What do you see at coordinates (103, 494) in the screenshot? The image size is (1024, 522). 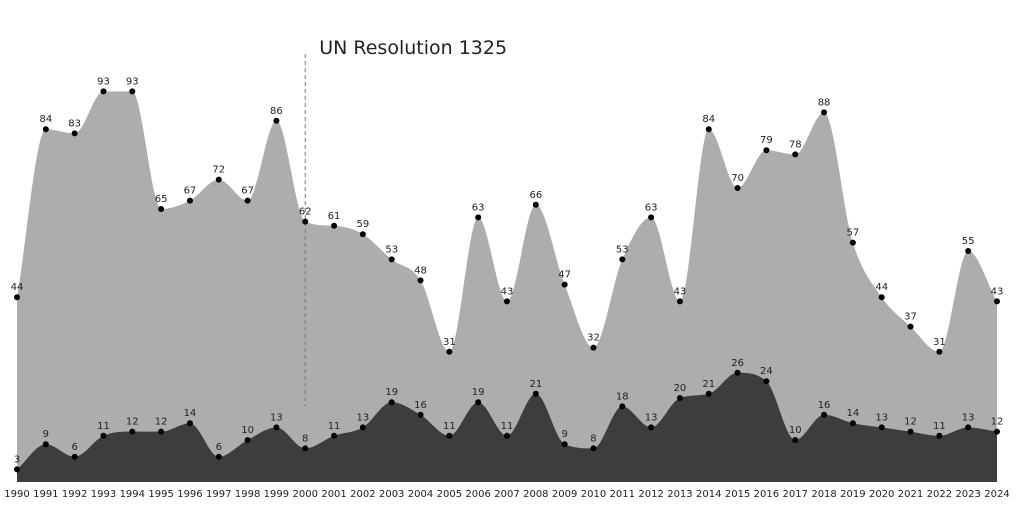 I see `x-tick-label: 1993` at bounding box center [103, 494].